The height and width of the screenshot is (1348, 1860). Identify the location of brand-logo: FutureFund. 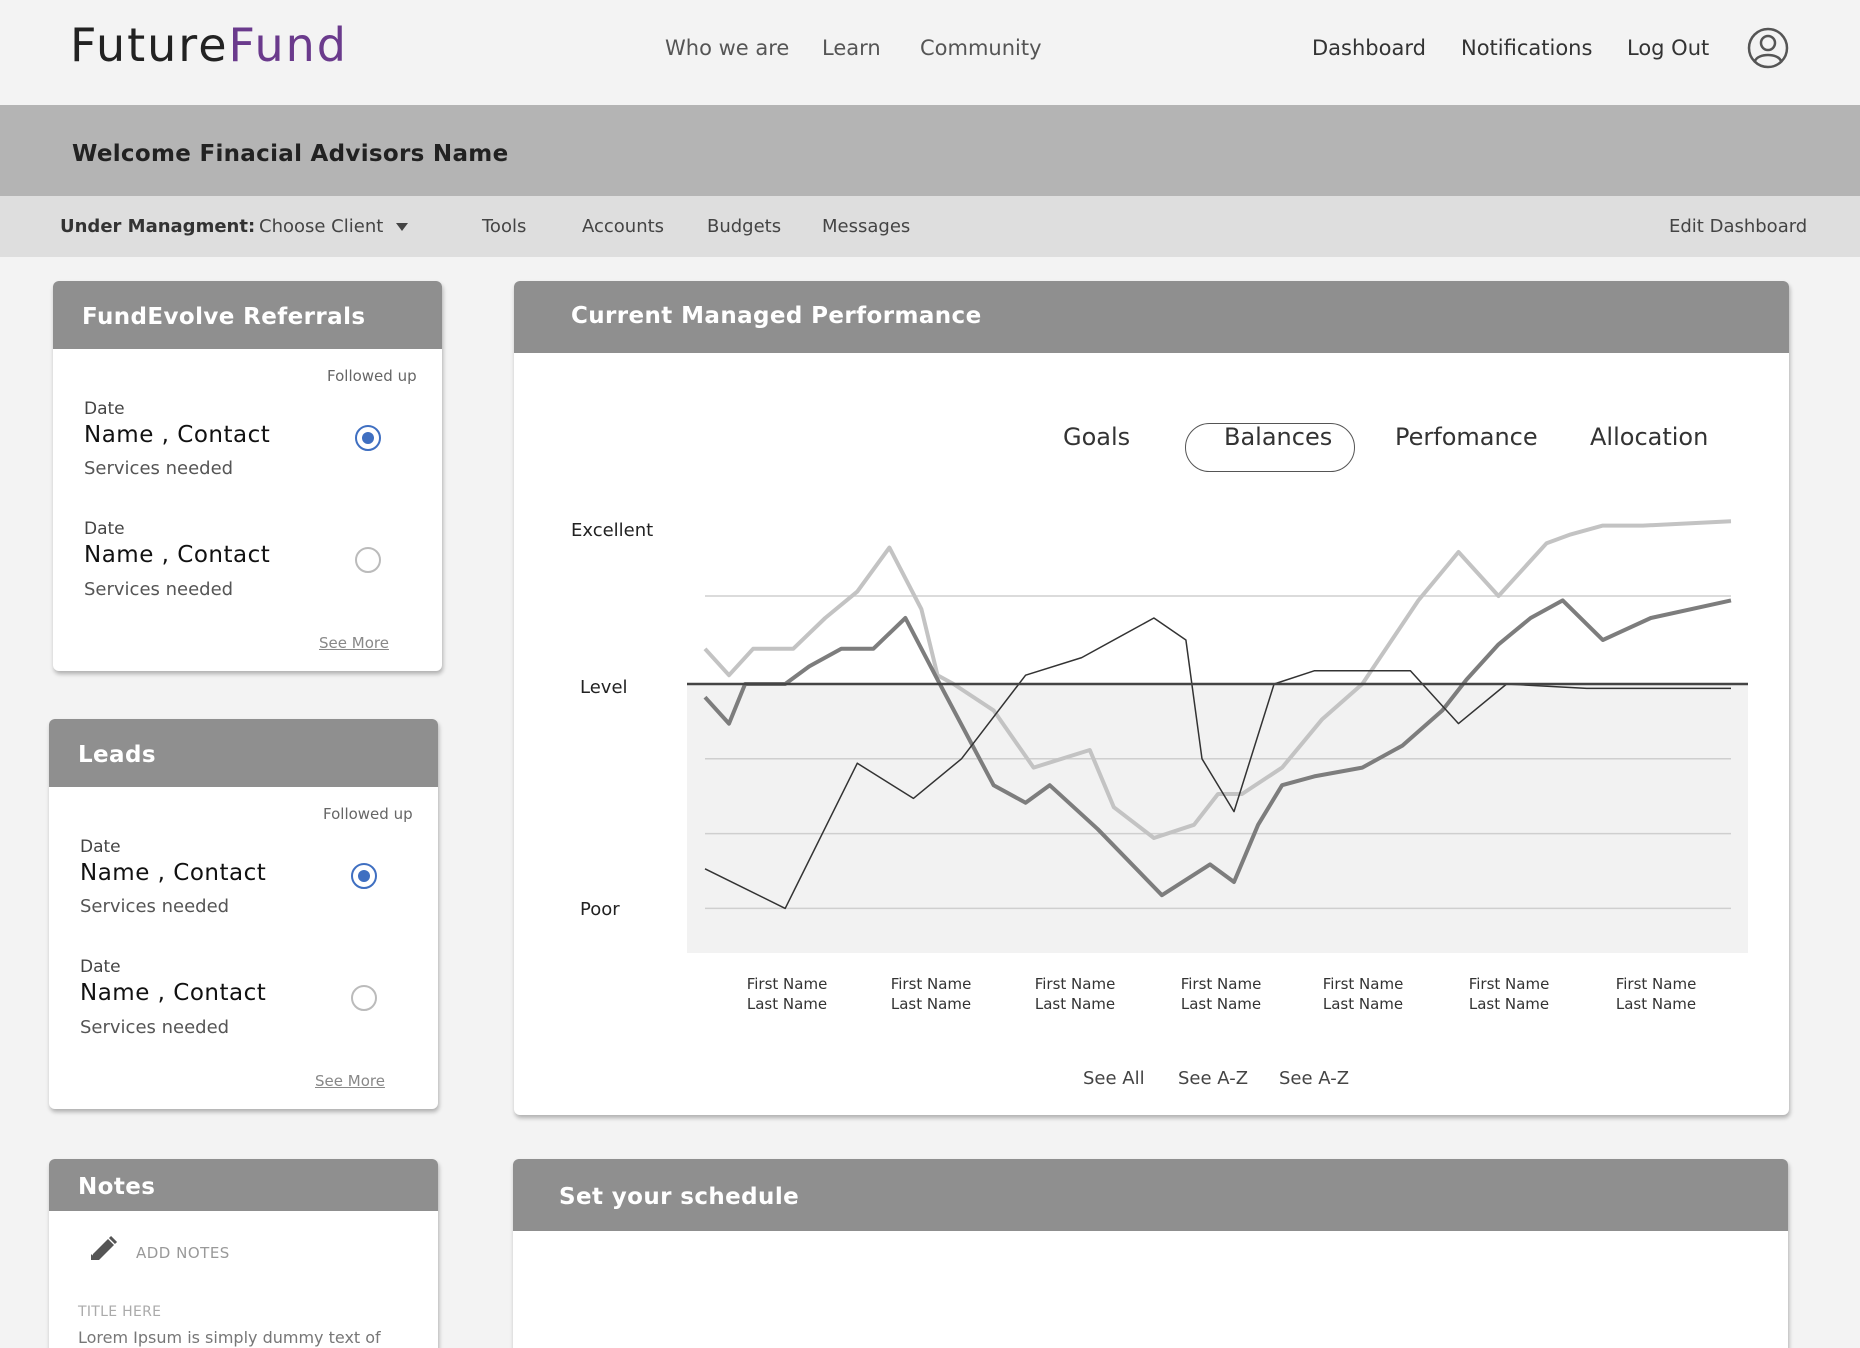
(209, 45).